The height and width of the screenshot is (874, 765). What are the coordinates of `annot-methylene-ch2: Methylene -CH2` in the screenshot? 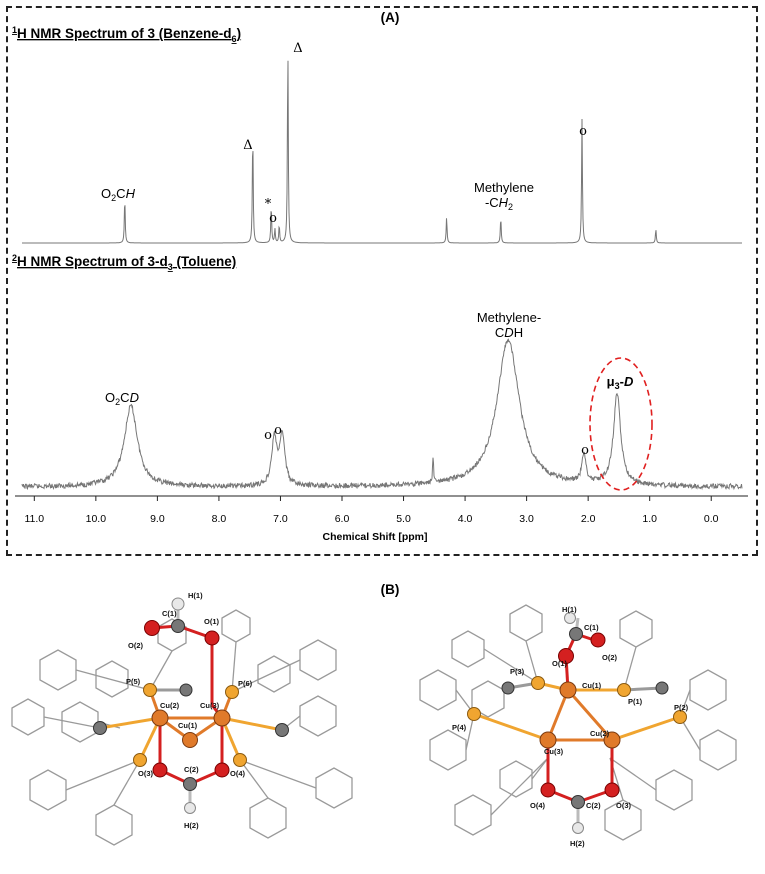 It's located at (504, 196).